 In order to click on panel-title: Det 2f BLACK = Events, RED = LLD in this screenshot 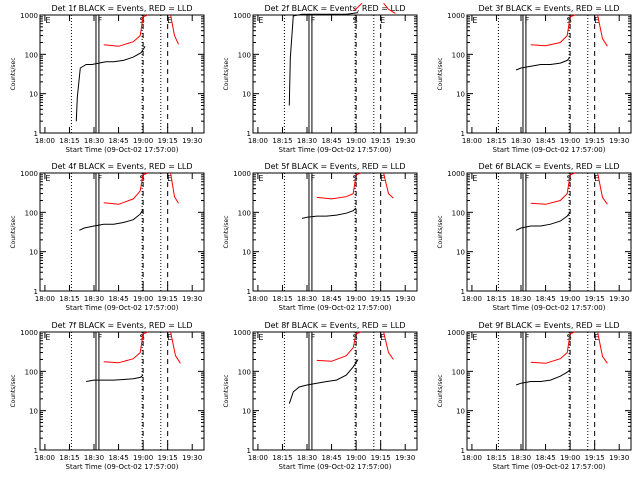, I will do `click(334, 8)`.